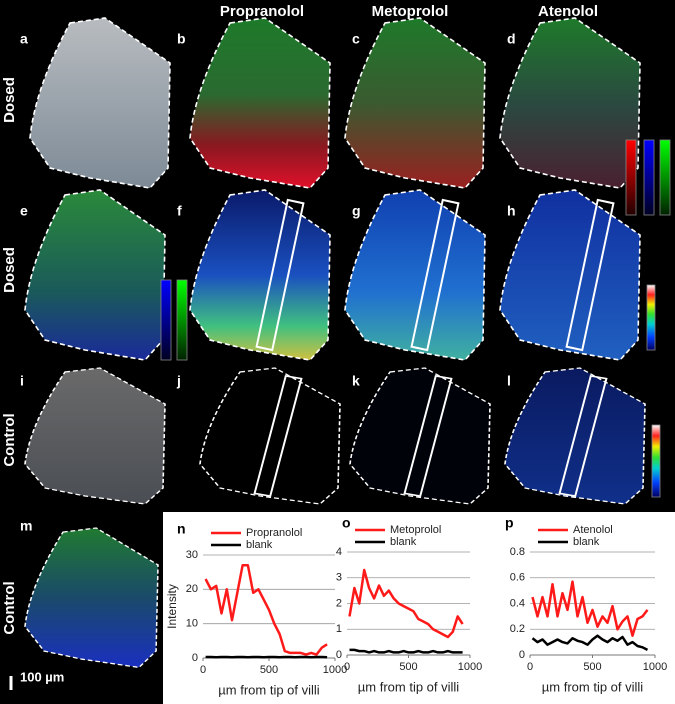 This screenshot has width=675, height=704. Describe the element at coordinates (517, 629) in the screenshot. I see `y-tick-label: 0.2` at that location.